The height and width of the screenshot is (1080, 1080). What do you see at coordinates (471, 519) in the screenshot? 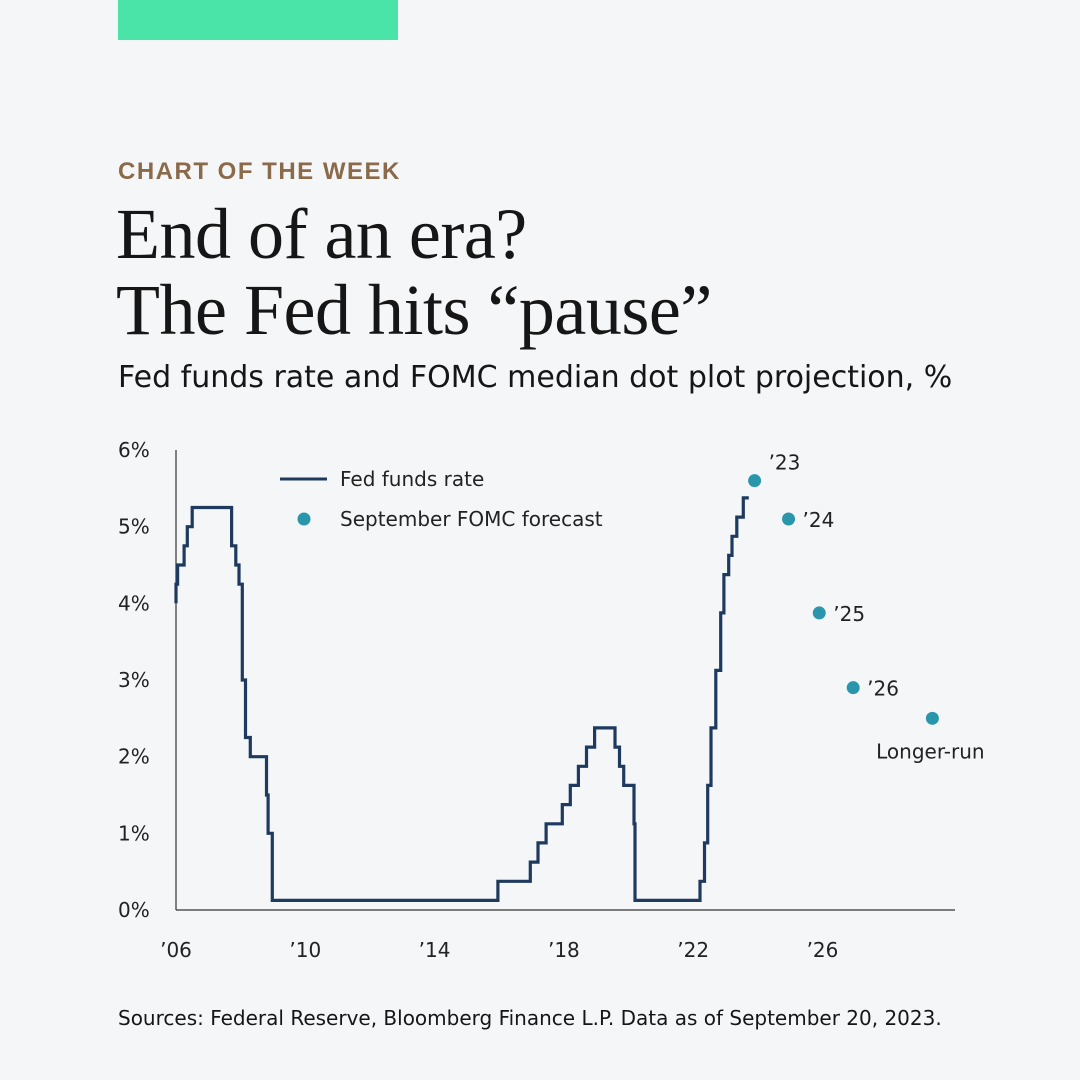
I see `legend-label-fomc-forecast: September FOMC forecast` at bounding box center [471, 519].